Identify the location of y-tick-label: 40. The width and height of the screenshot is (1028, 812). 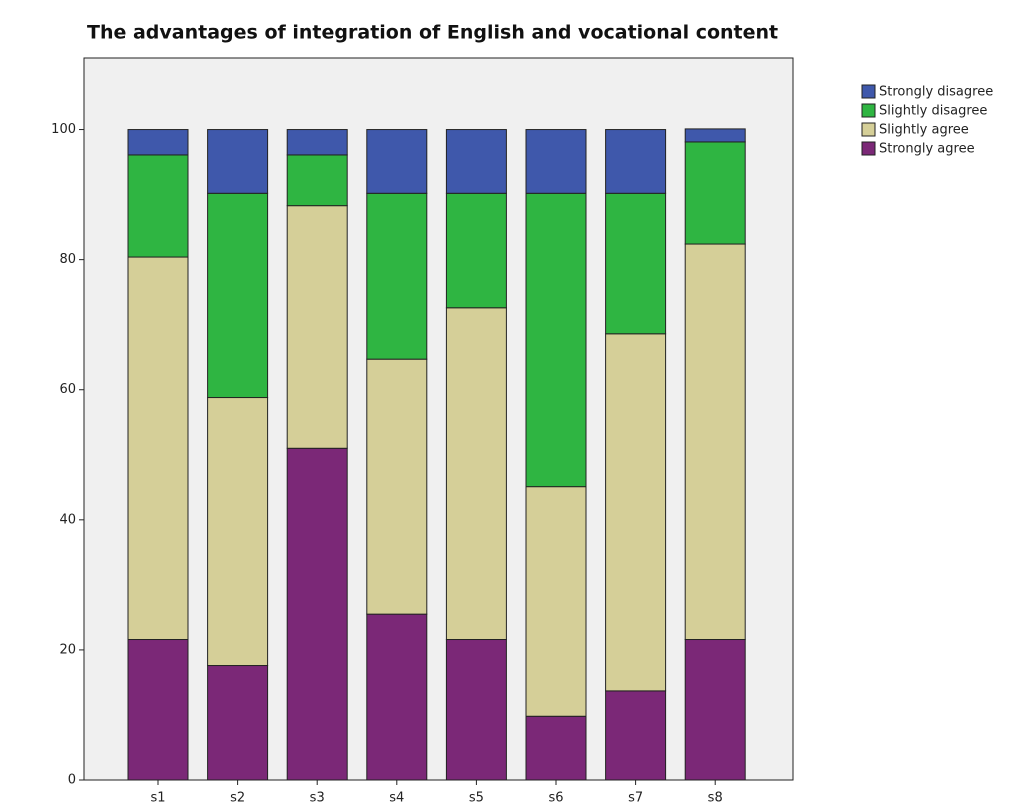
(67, 519).